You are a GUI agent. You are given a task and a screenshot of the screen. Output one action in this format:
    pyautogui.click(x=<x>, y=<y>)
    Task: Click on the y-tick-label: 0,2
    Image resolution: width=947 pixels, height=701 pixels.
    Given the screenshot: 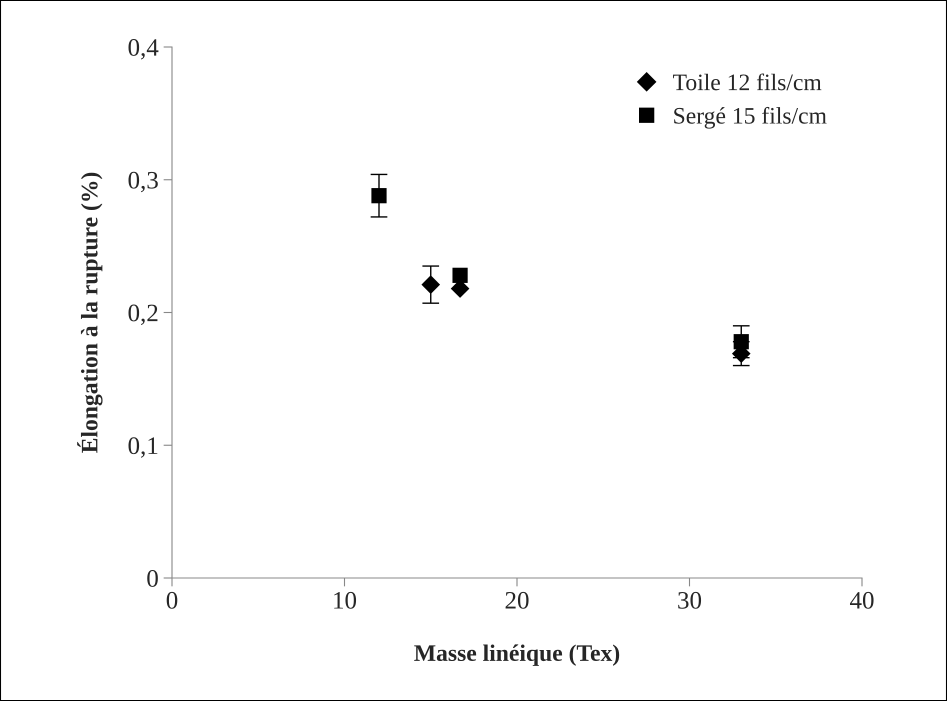 What is the action you would take?
    pyautogui.click(x=143, y=315)
    